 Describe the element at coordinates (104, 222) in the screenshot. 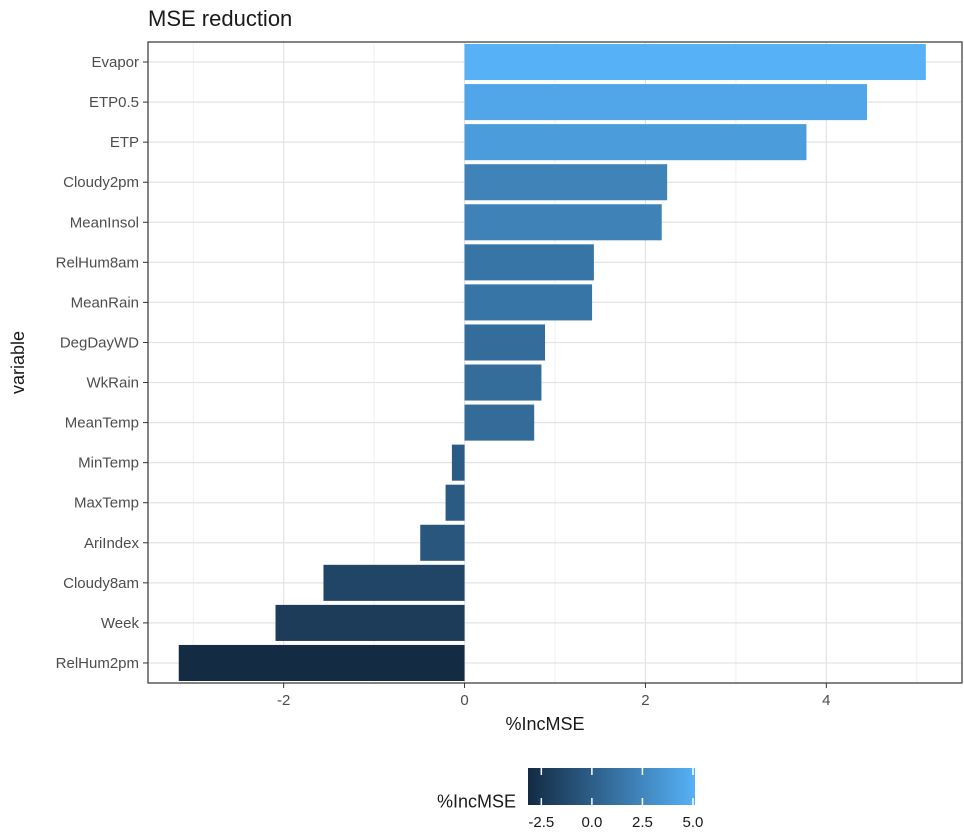

I see `y-tick-label: MeanInsol` at that location.